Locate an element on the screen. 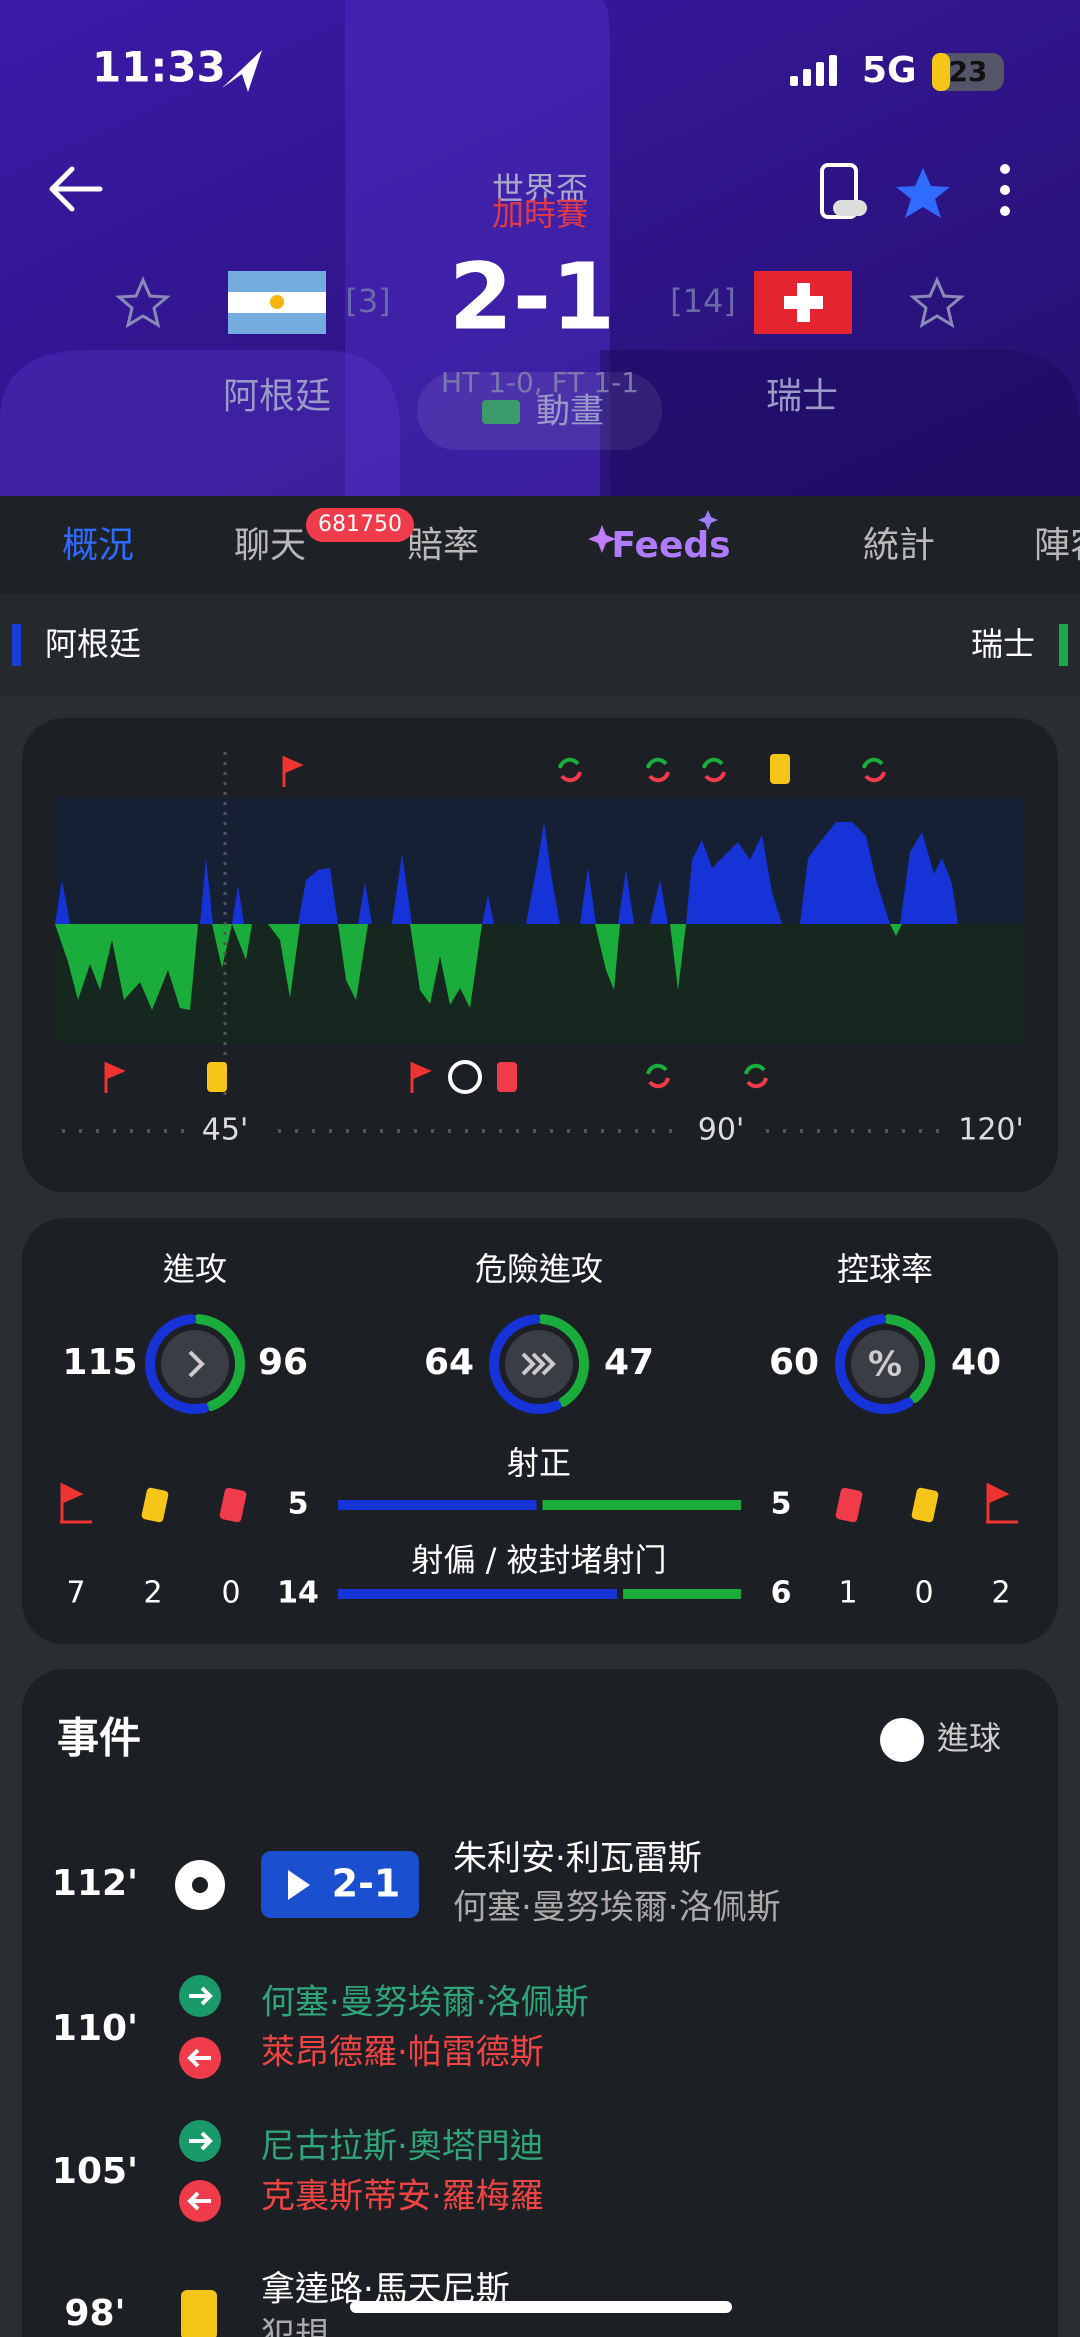  event-minute: 110' is located at coordinates (95, 2028).